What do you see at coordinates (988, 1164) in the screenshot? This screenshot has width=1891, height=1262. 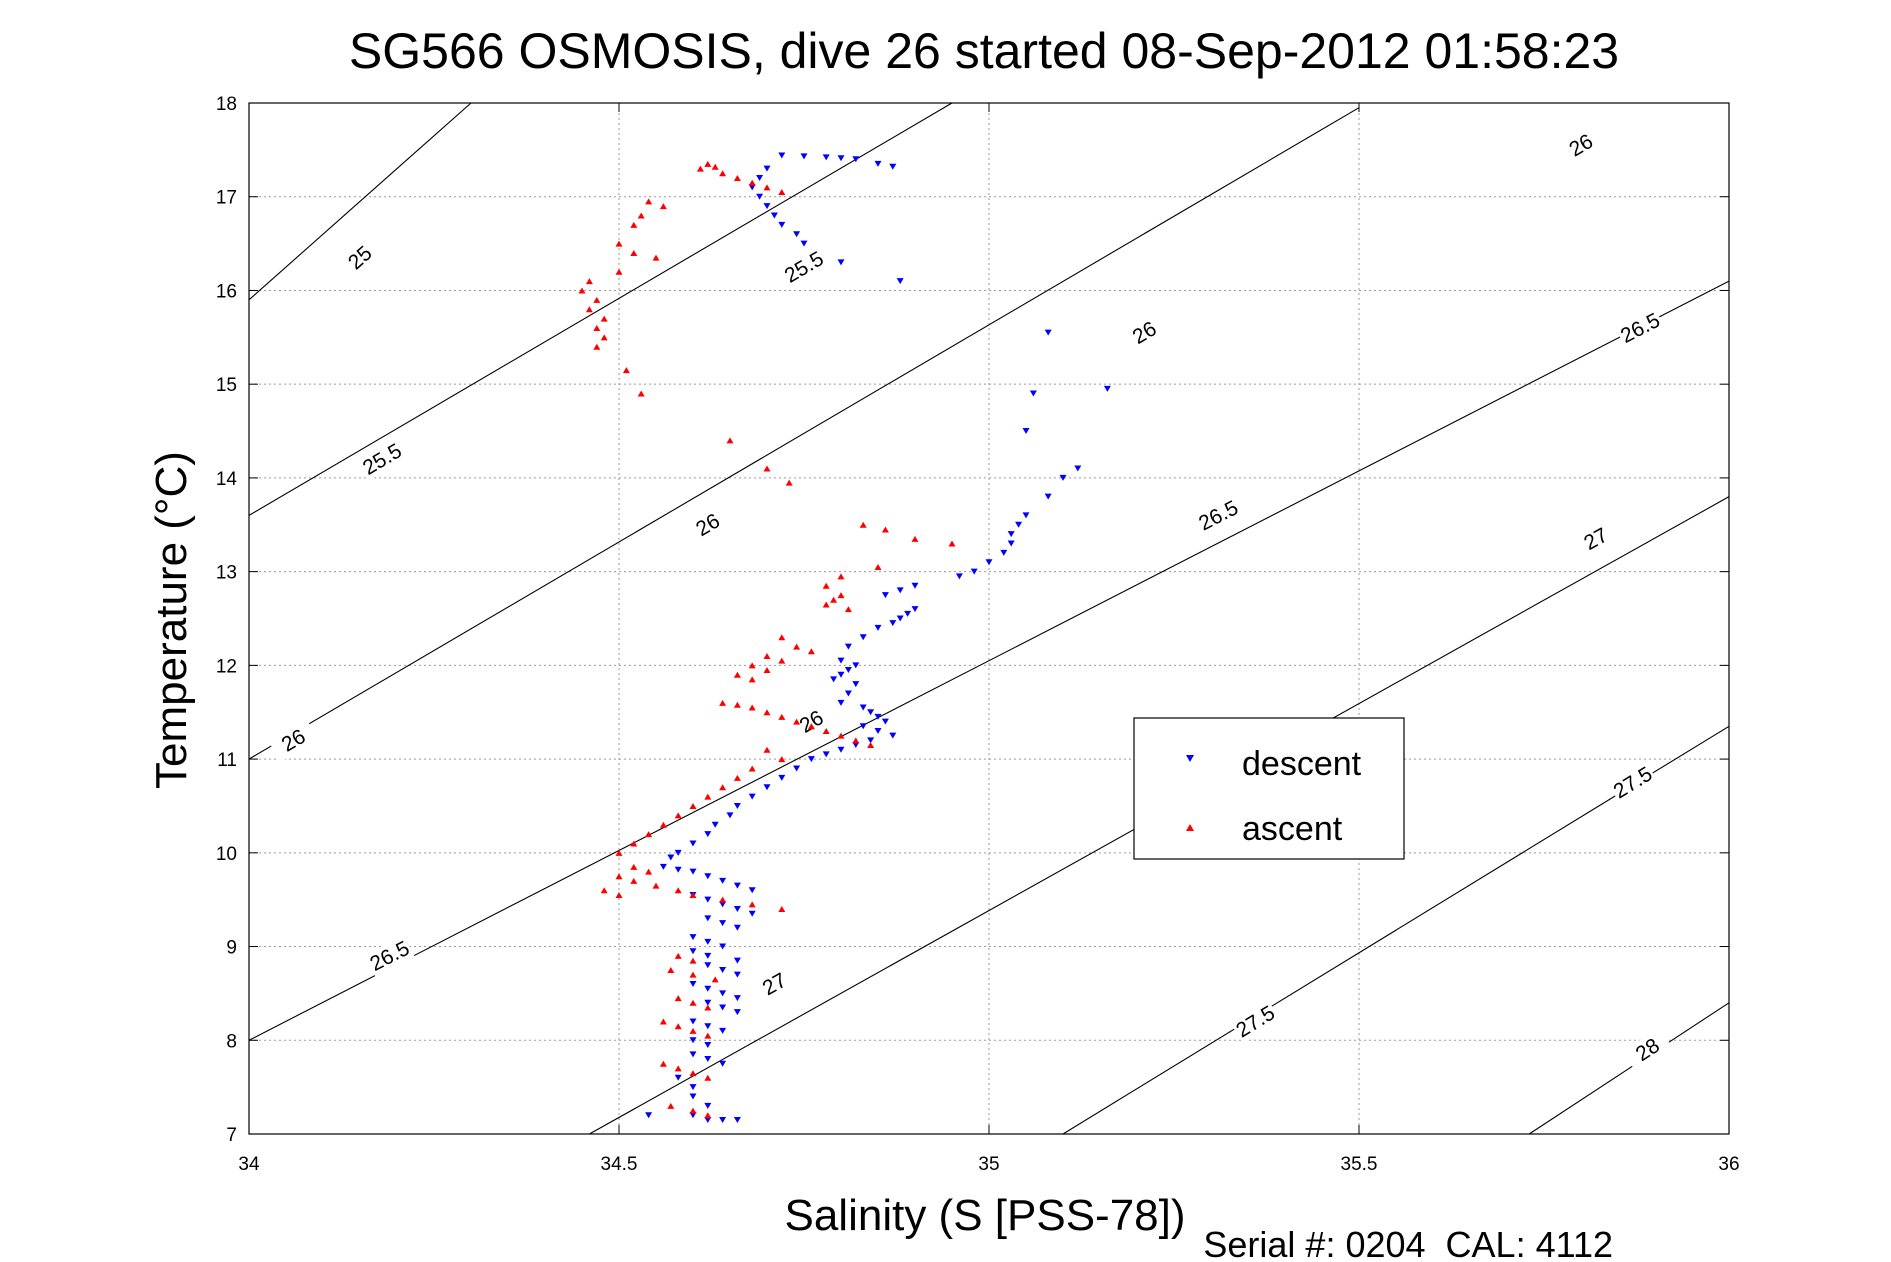 I see `x-tick-label: 35` at bounding box center [988, 1164].